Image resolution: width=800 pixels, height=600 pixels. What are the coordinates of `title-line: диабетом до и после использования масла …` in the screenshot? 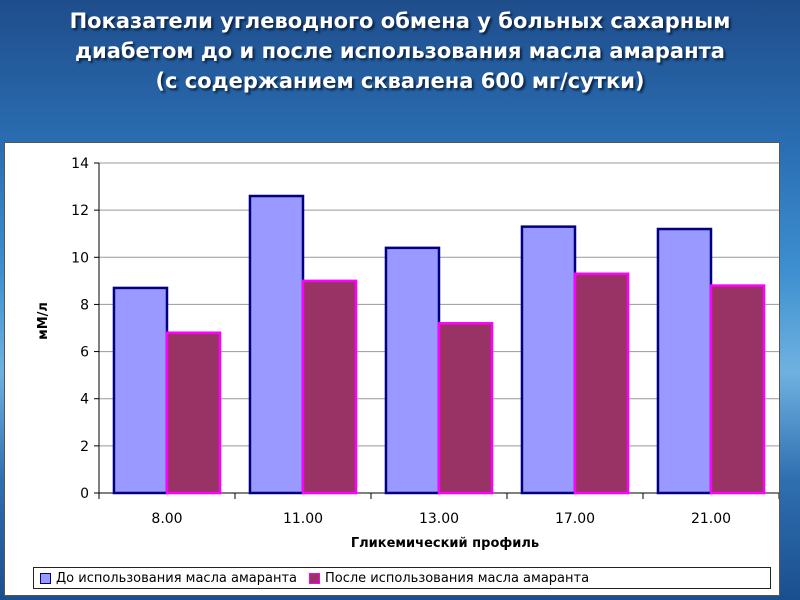 It's located at (400, 51).